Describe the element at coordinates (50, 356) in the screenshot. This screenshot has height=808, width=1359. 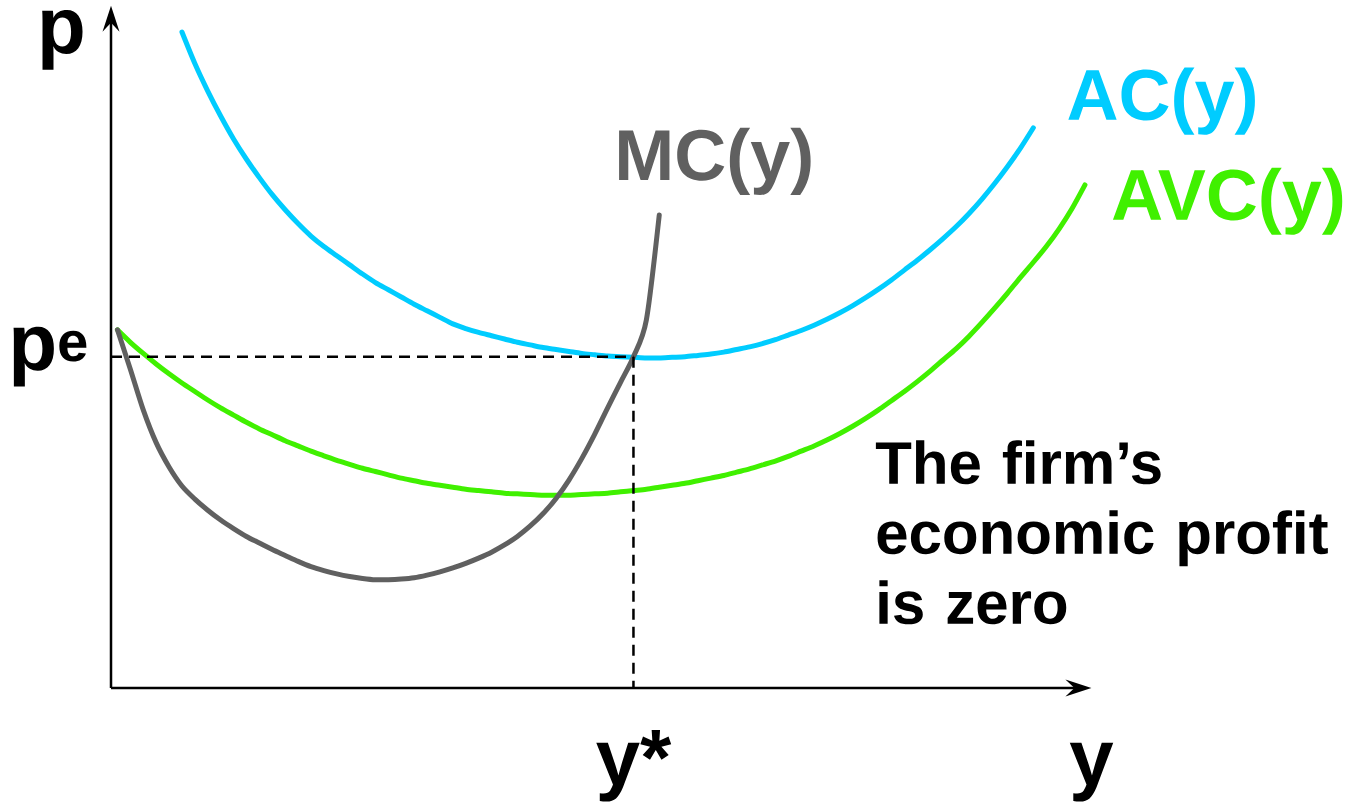
I see `ref-line-label: p$^{e}$` at that location.